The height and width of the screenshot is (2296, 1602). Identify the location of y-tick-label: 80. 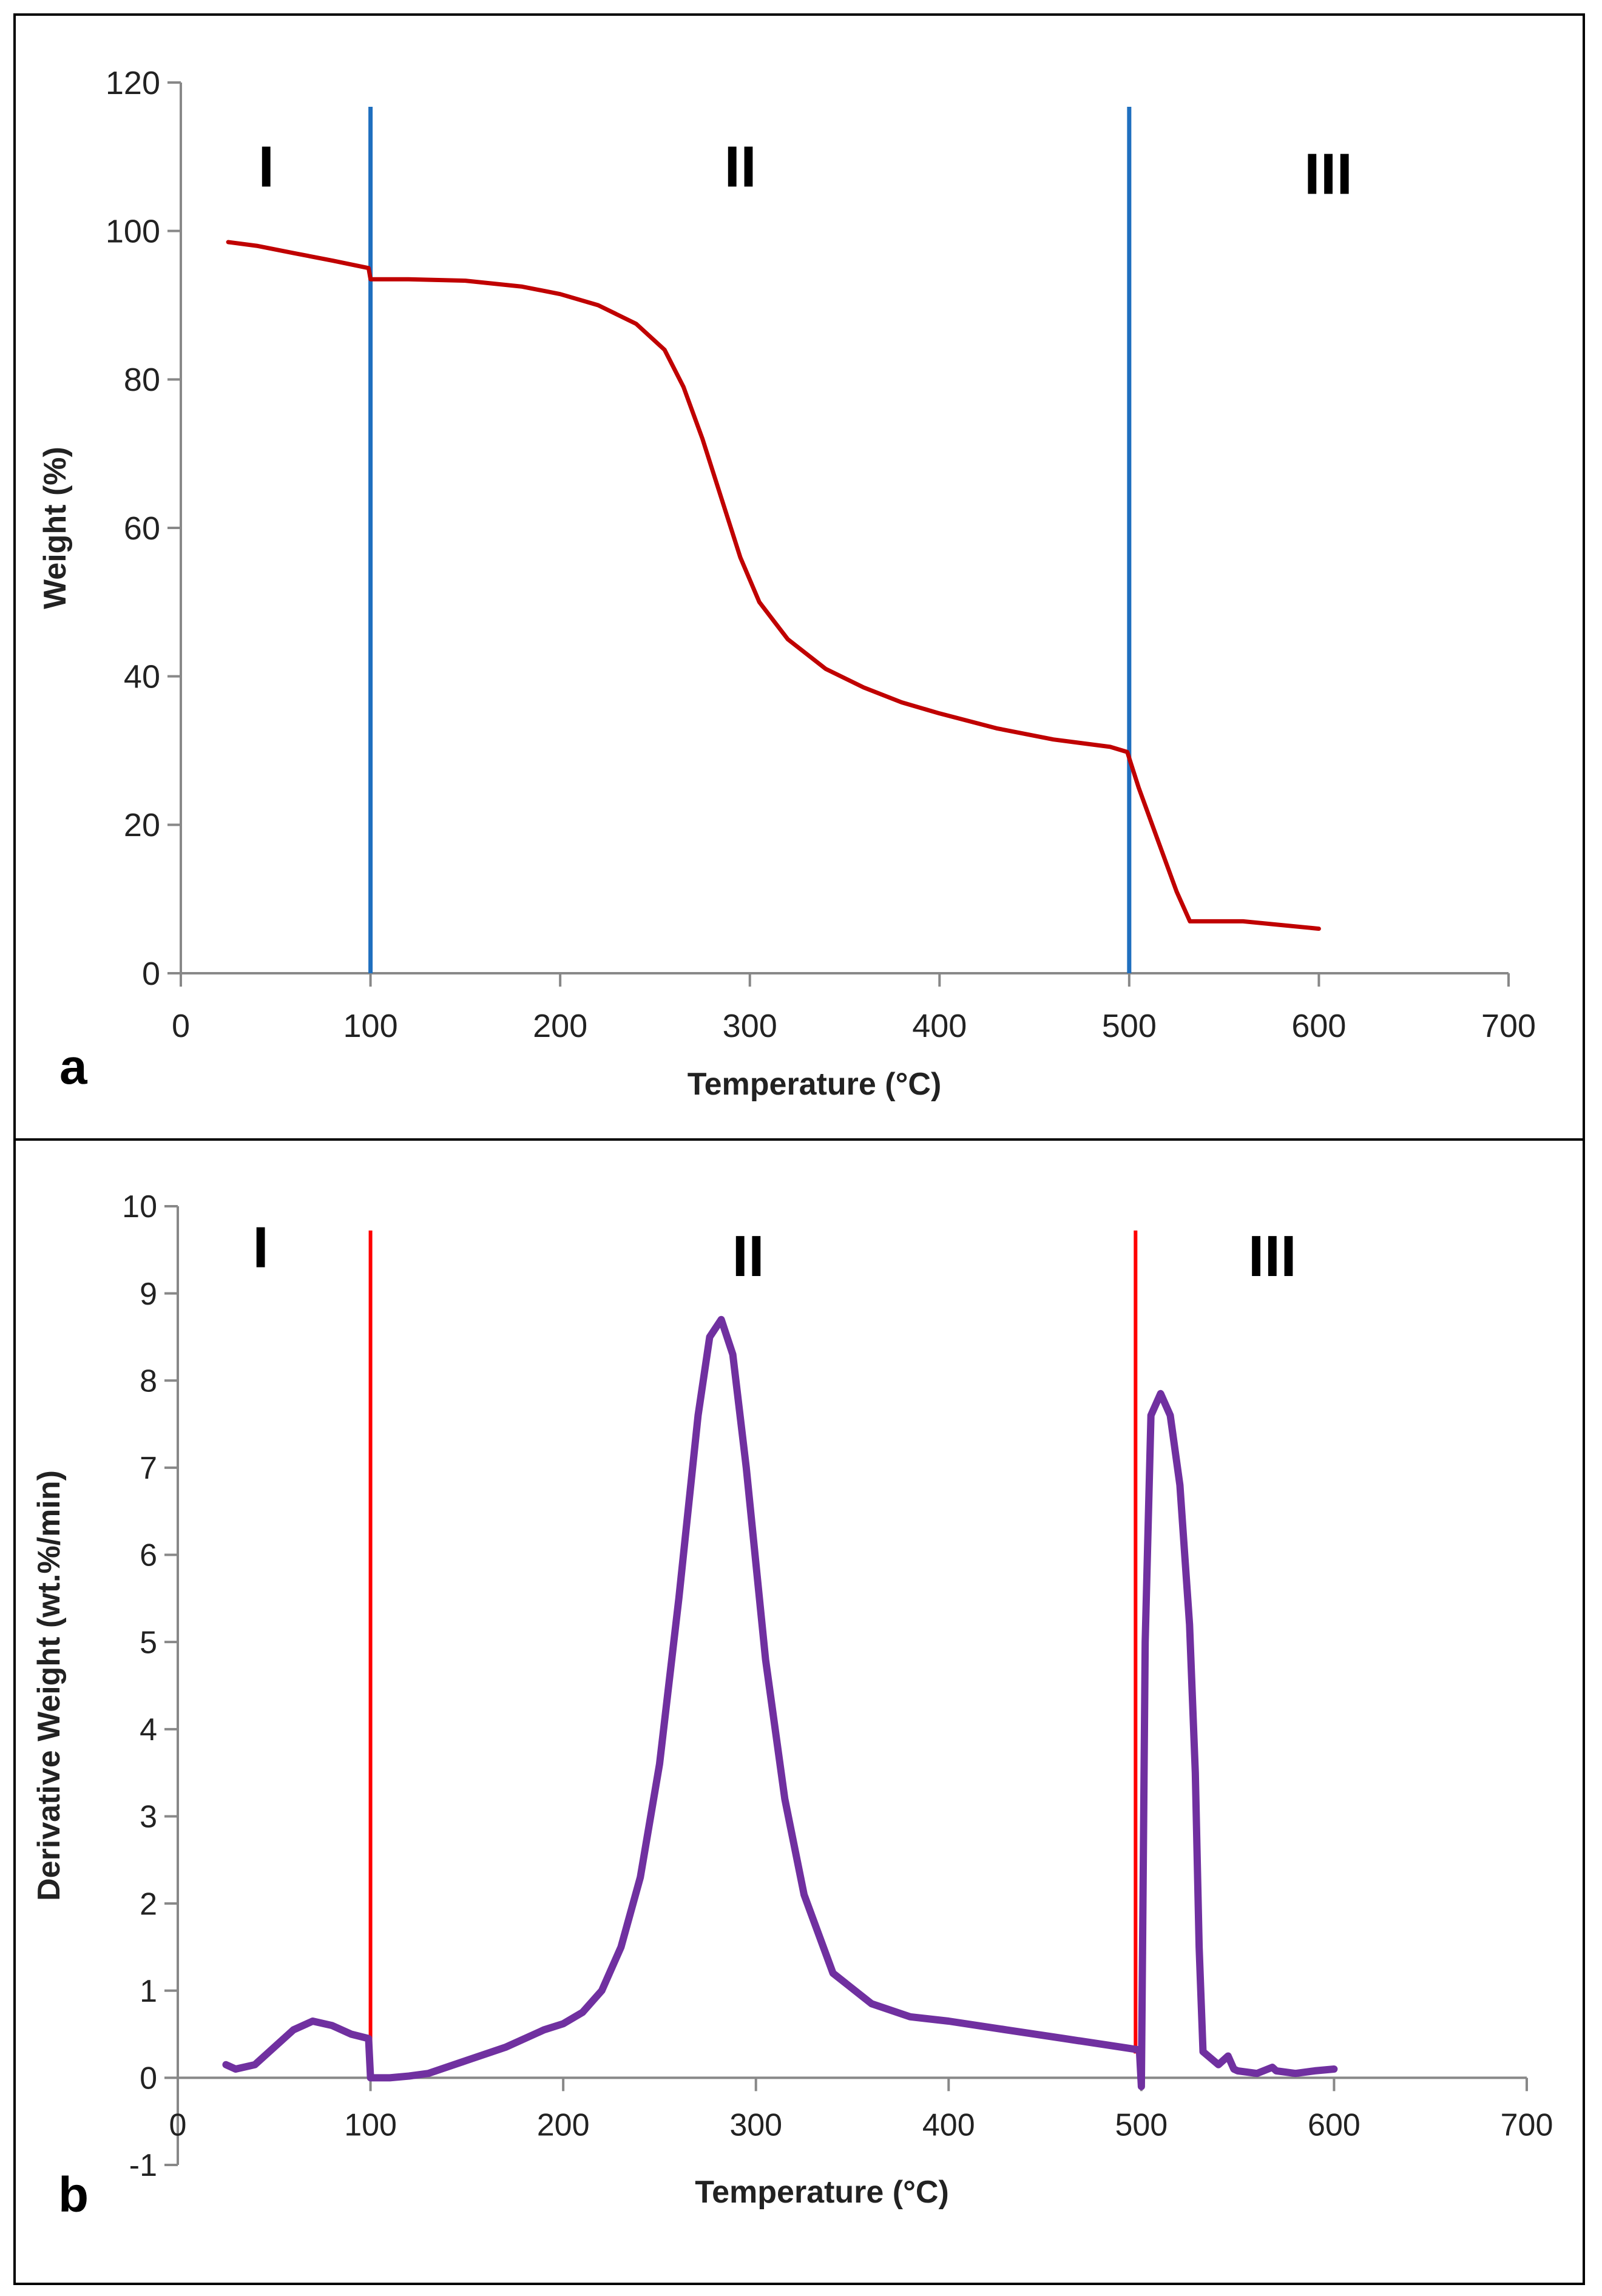
(142, 380).